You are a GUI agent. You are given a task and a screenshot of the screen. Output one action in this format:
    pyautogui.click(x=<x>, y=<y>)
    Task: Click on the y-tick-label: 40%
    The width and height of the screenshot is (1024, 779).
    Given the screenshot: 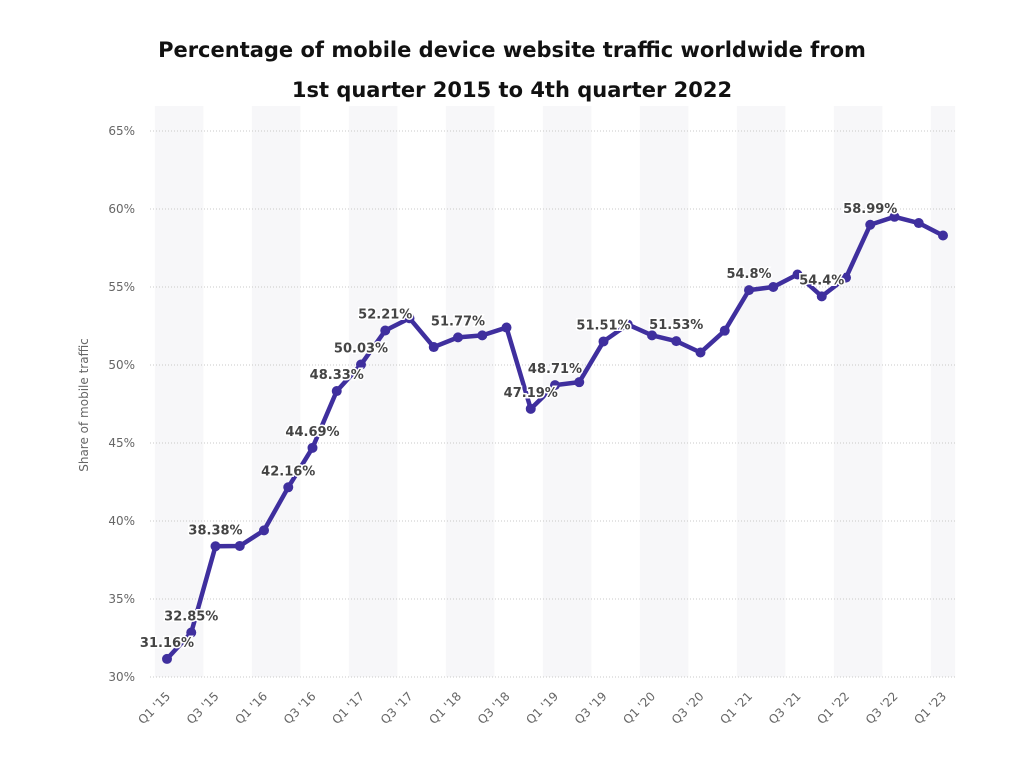 What is the action you would take?
    pyautogui.click(x=121, y=521)
    